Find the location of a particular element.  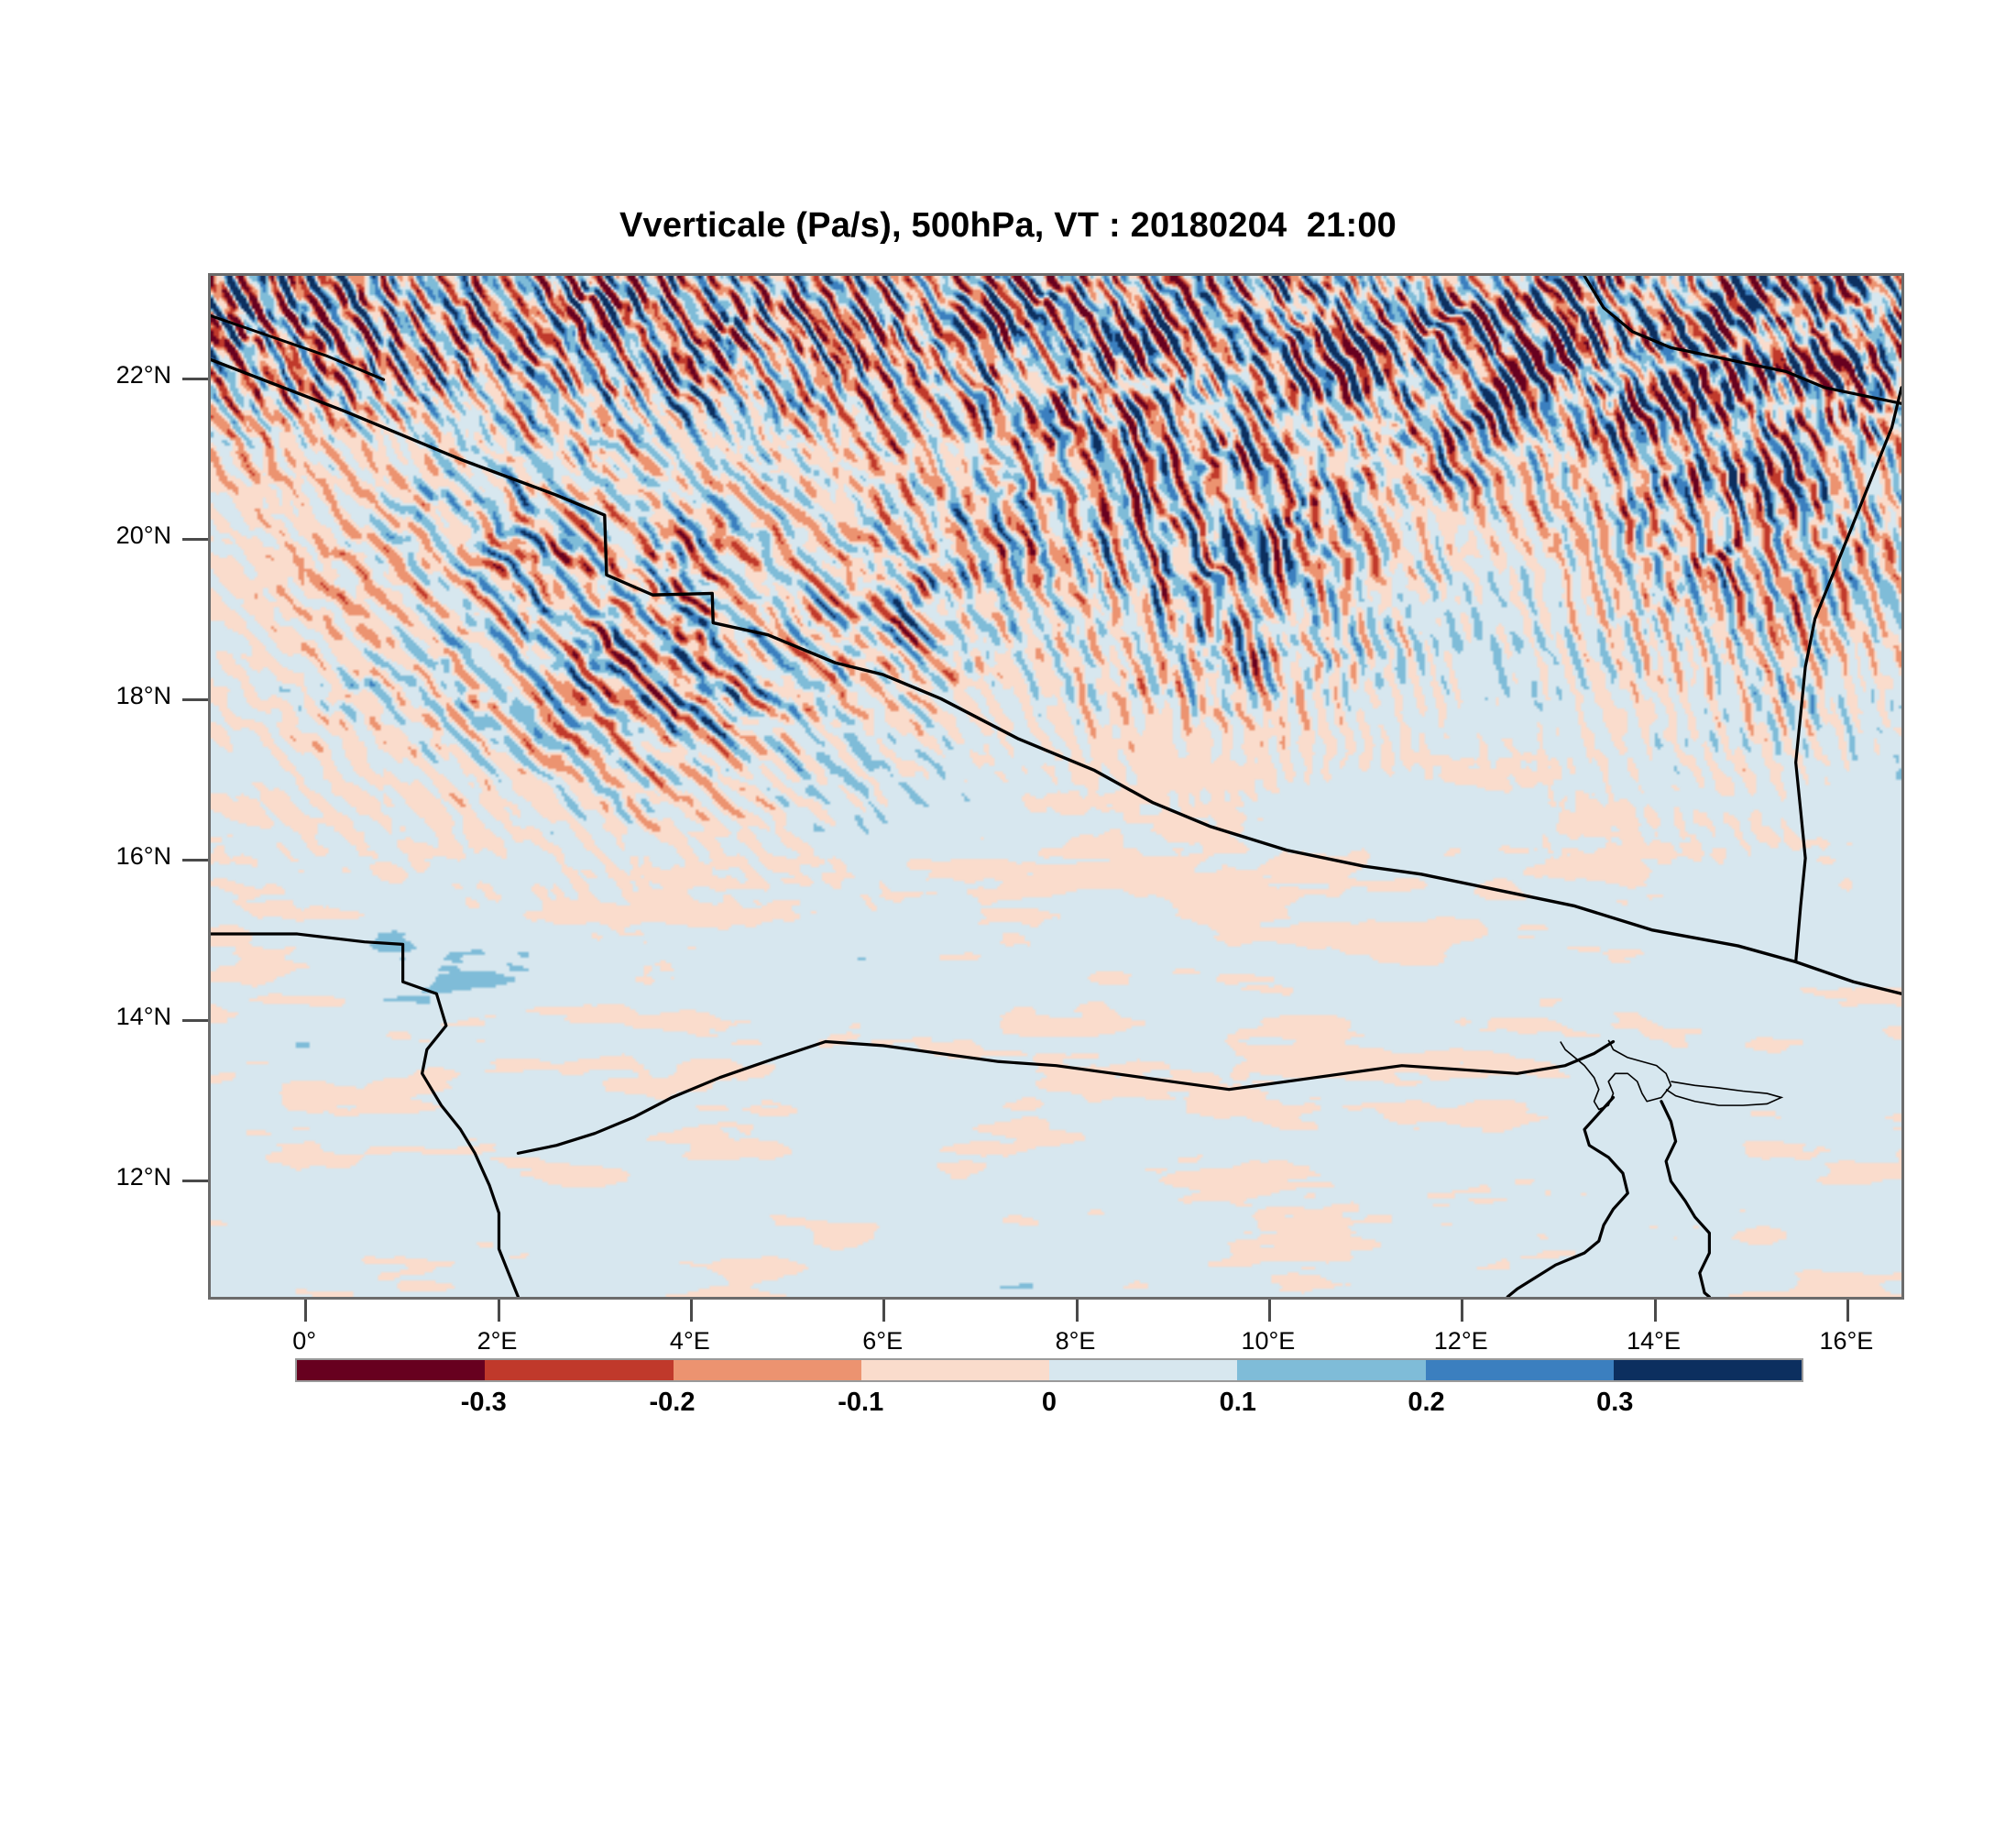

y-axis-label: 16°N is located at coordinates (143, 855).